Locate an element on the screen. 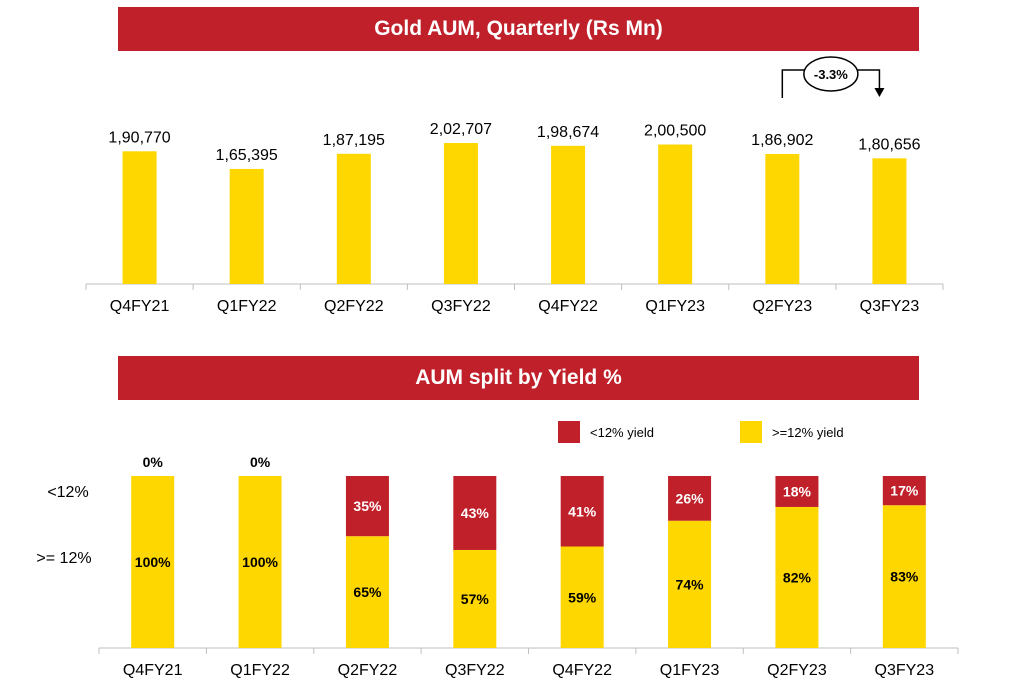  chart1-title: Gold AUM, Quarterly (Rs Mn) is located at coordinates (518, 28).